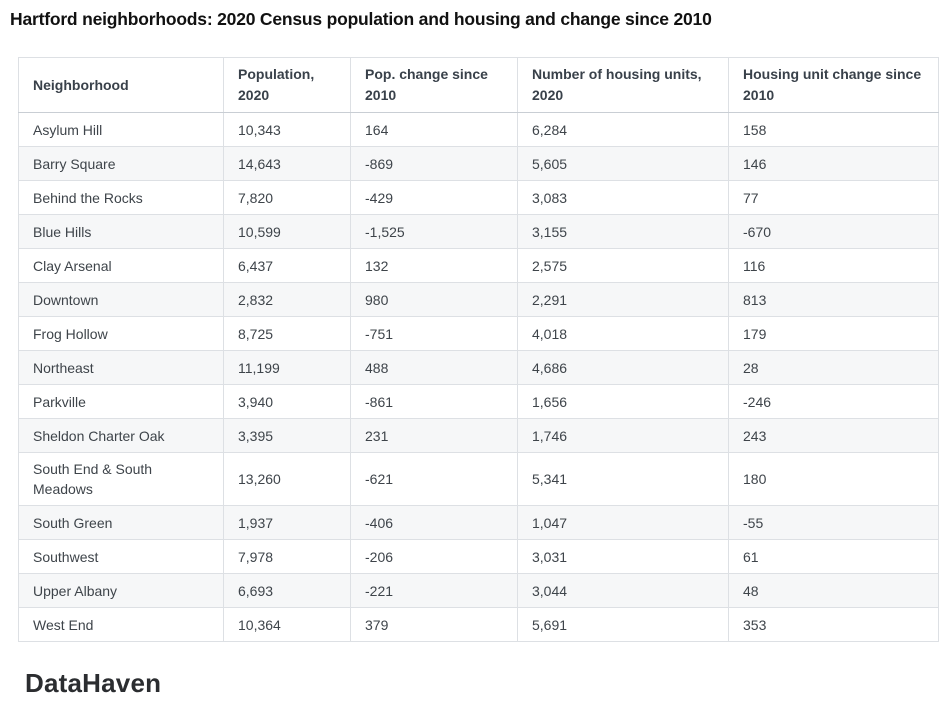 The width and height of the screenshot is (946, 711). I want to click on value-cell: -55, so click(833, 522).